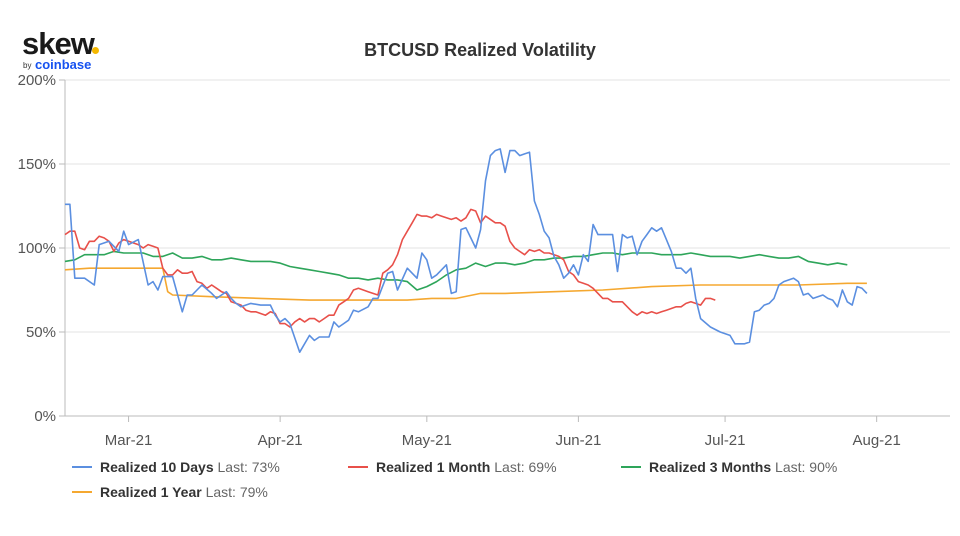  Describe the element at coordinates (433, 467) in the screenshot. I see `legend-series-name: Realized 1 Month` at that location.